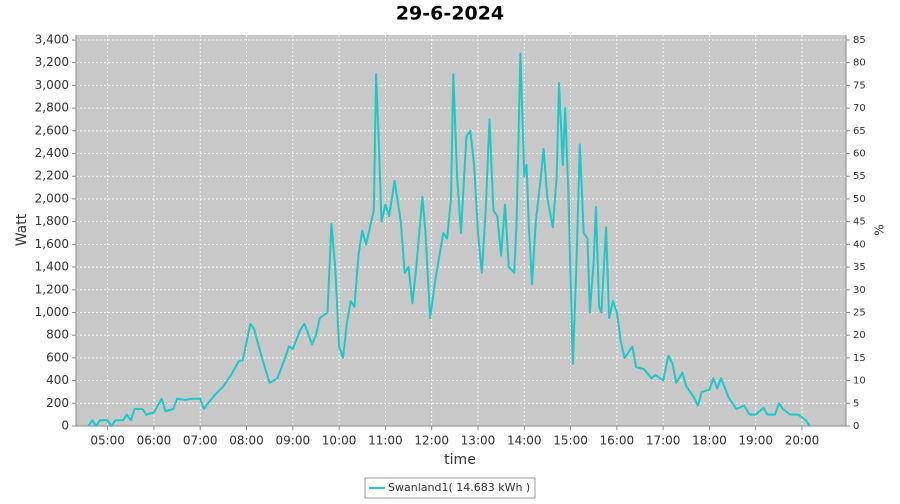 This screenshot has width=900, height=504. What do you see at coordinates (431, 441) in the screenshot?
I see `x-tick-label: 12:00` at bounding box center [431, 441].